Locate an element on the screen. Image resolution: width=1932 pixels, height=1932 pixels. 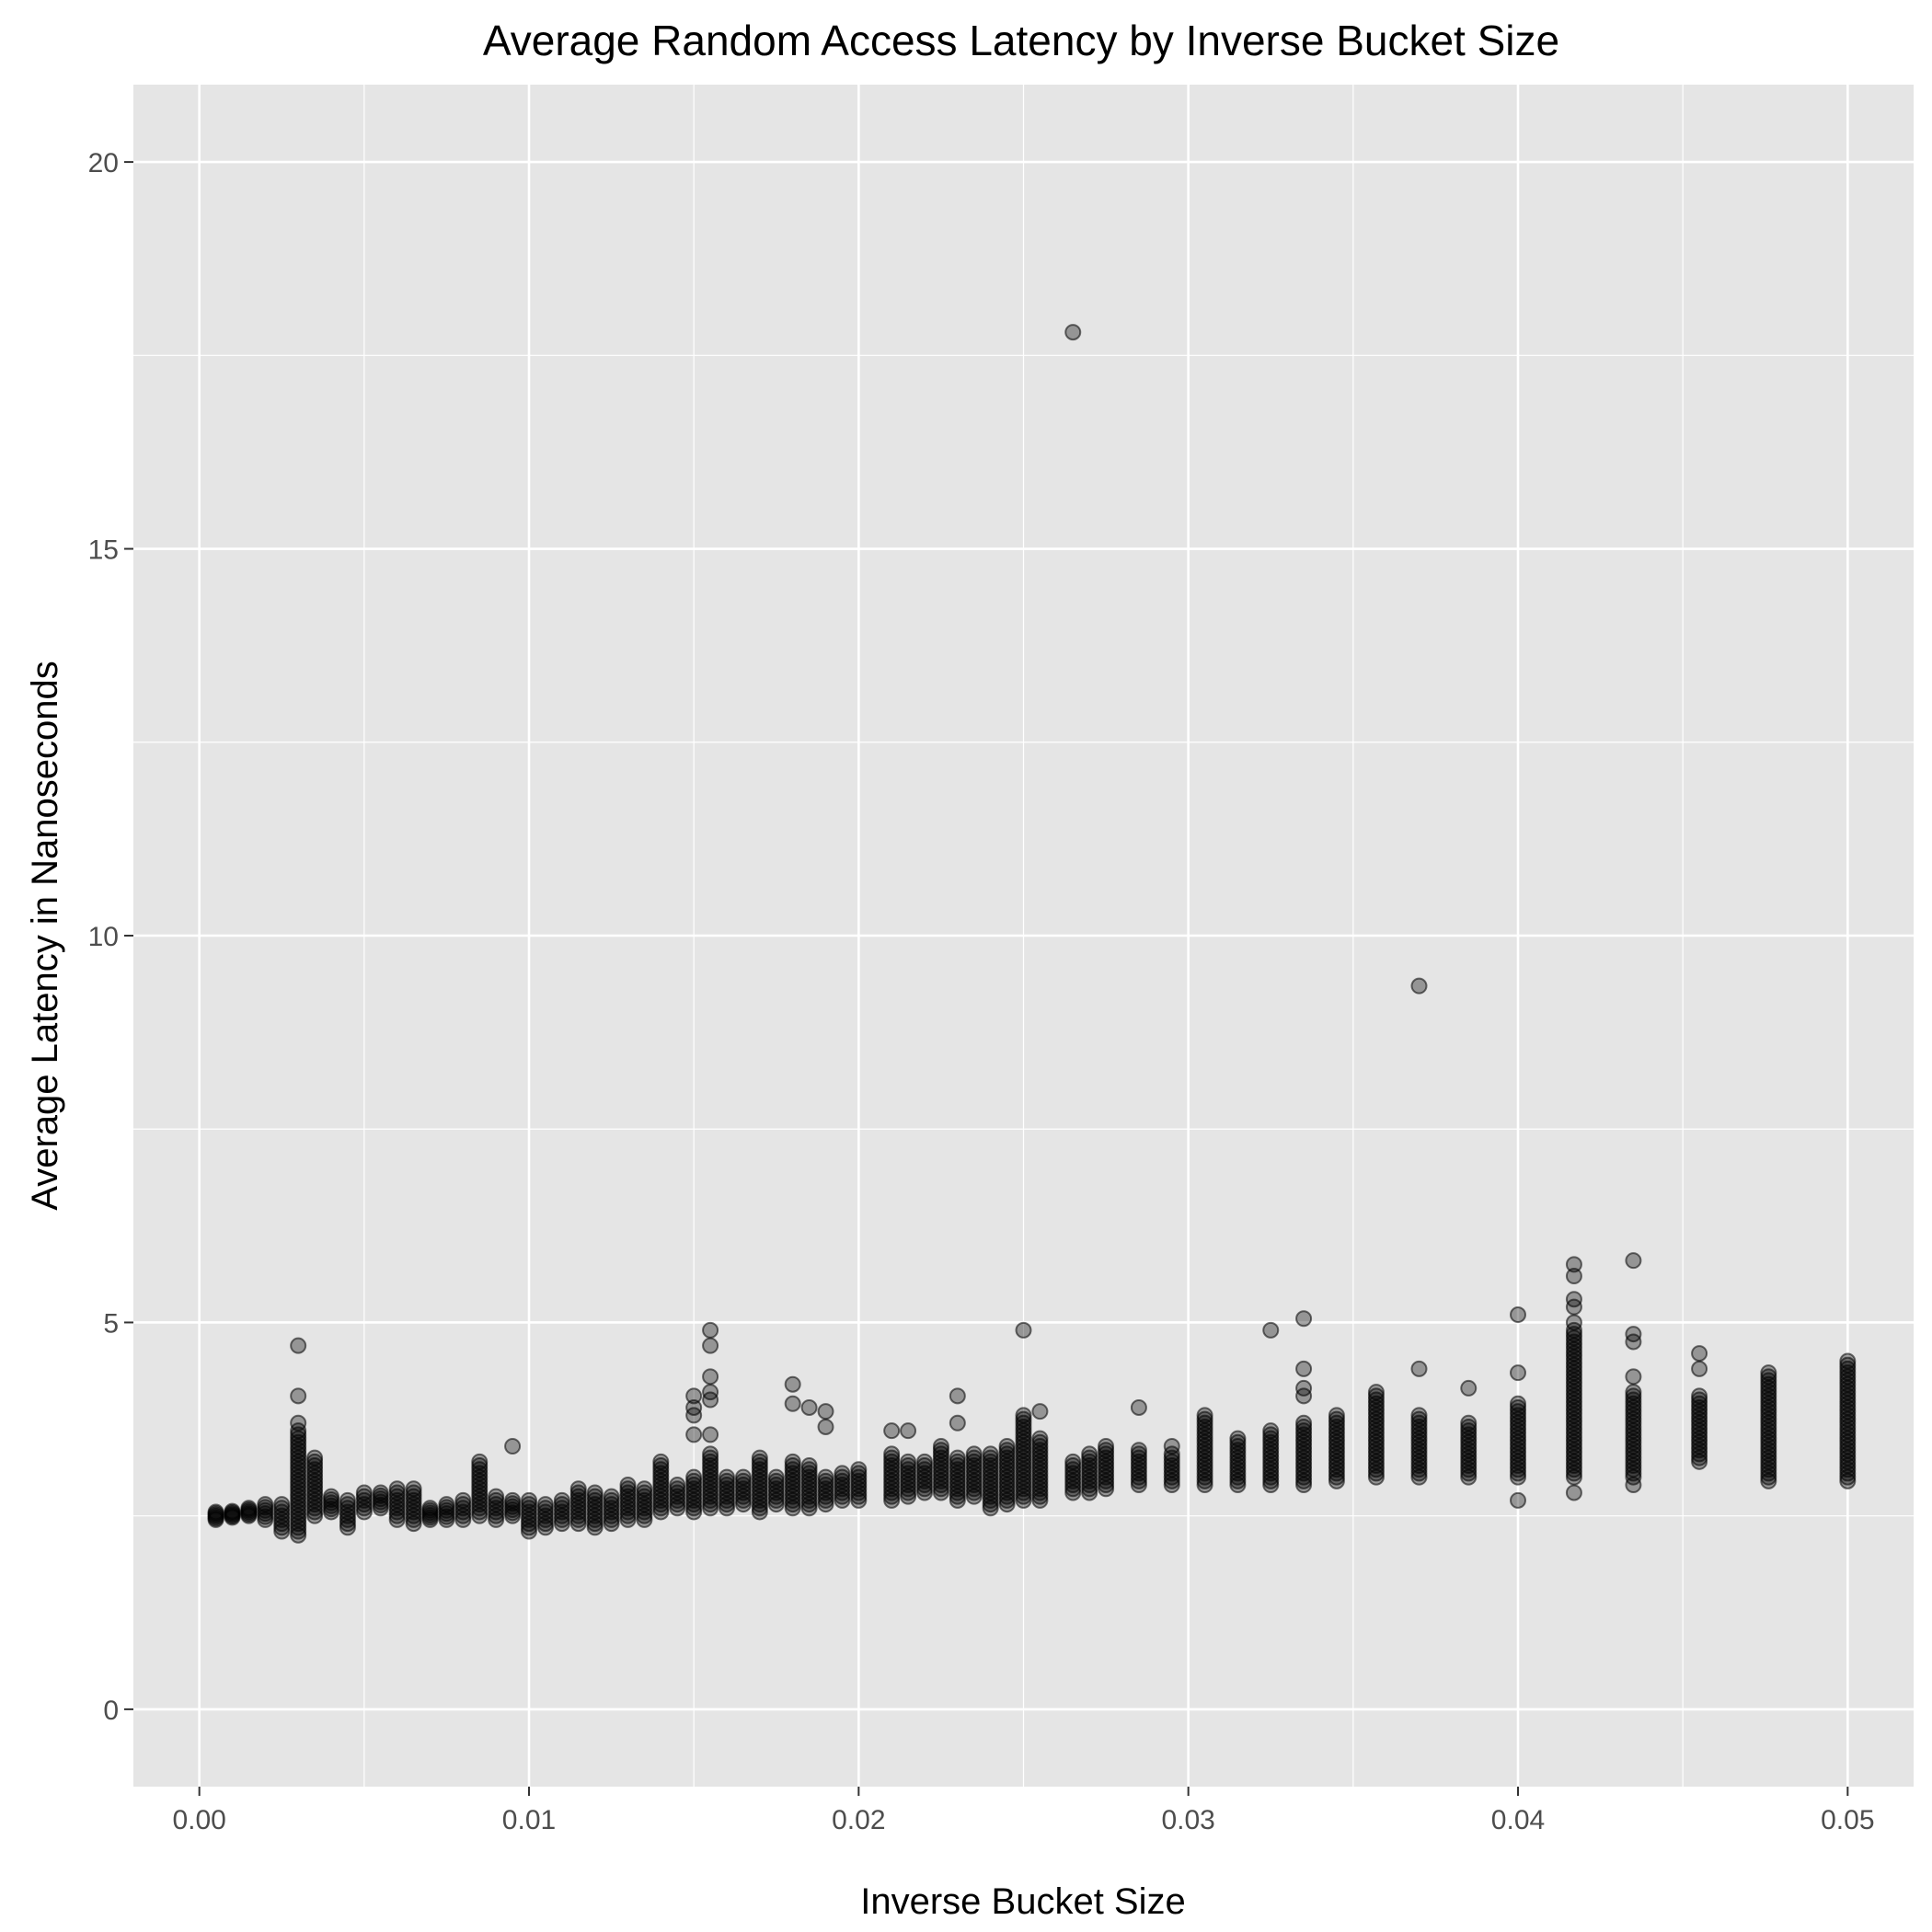
x-tick-label: 0.01 is located at coordinates (529, 1820).